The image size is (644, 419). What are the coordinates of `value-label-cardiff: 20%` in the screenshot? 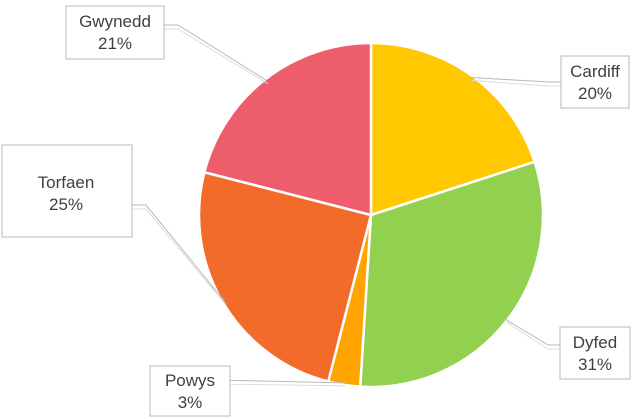 It's located at (595, 93).